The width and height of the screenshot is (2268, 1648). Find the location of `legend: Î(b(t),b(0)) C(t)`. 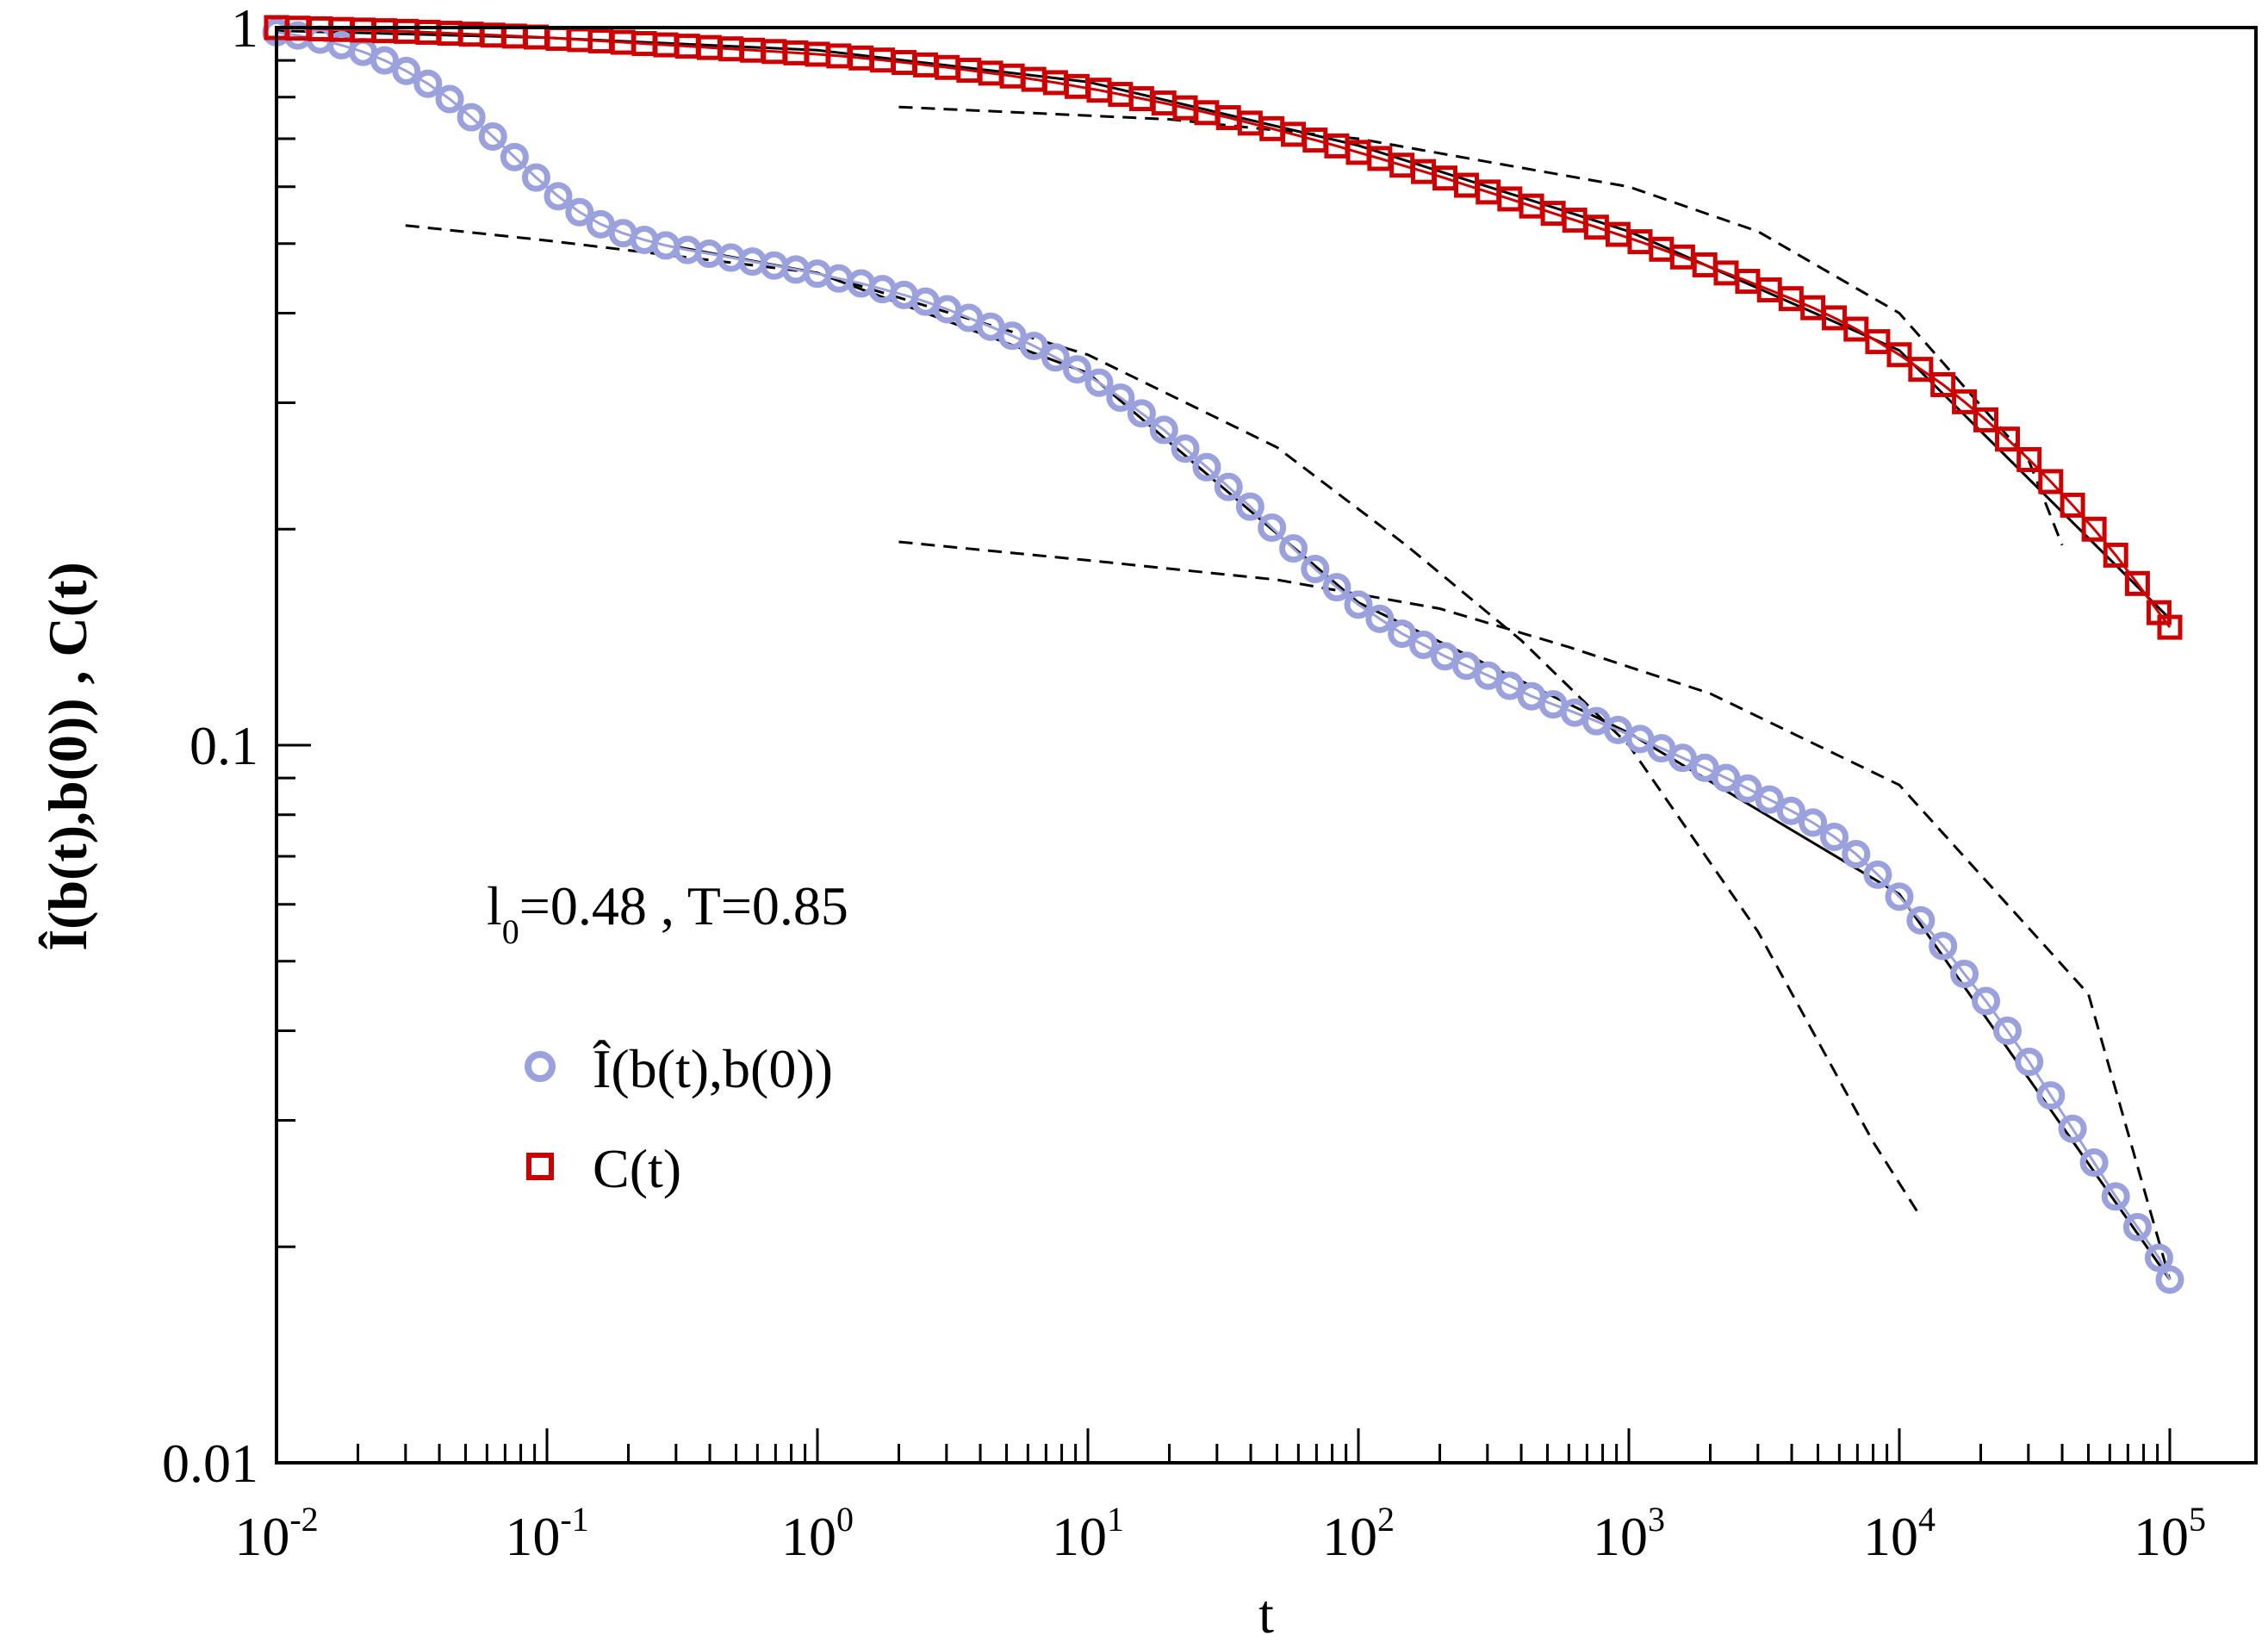

legend: Î(b(t),b(0)) C(t) is located at coordinates (679, 1118).